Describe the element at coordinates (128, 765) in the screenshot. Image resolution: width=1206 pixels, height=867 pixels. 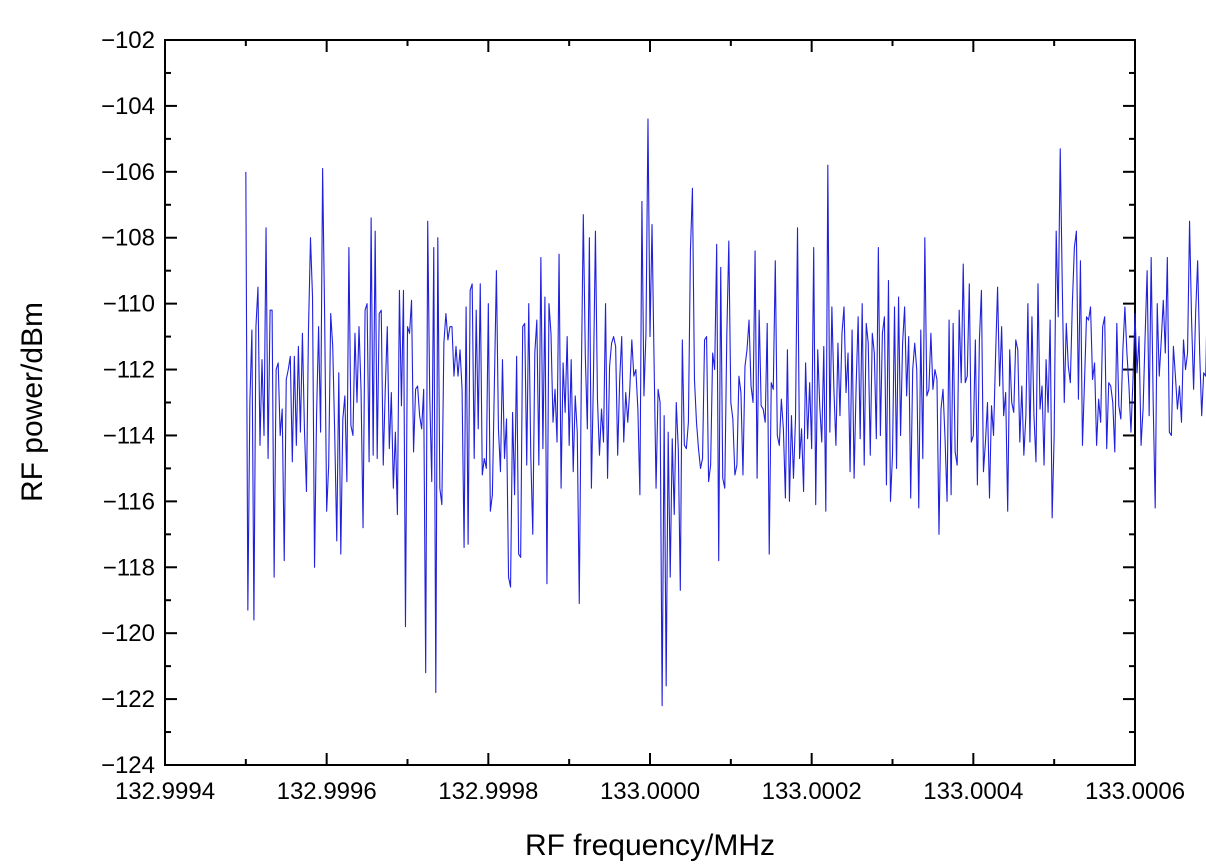
I see `y-tick-label: −124` at that location.